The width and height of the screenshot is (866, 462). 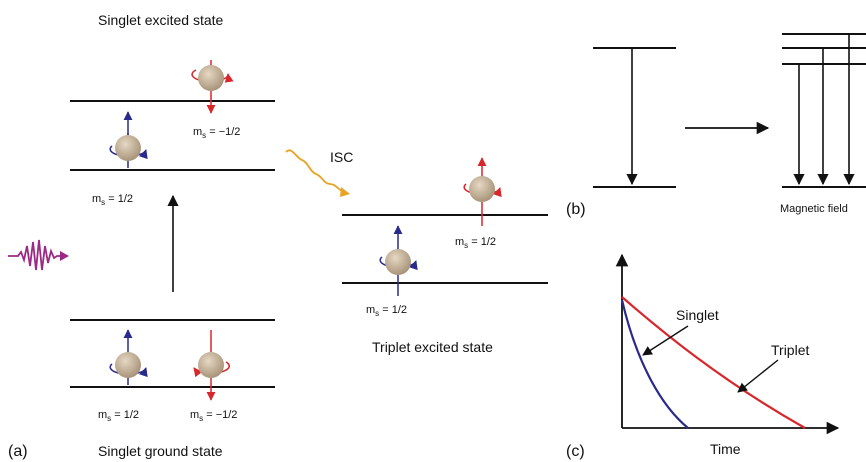 What do you see at coordinates (118, 416) in the screenshot?
I see `ms-label-gs-left: ms = 1/2` at bounding box center [118, 416].